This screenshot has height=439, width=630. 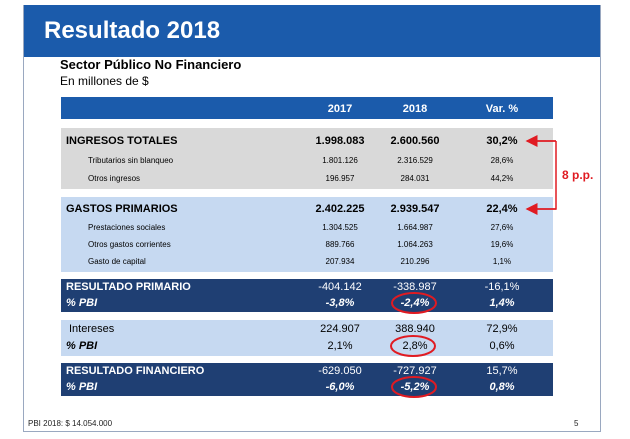 I want to click on financiero-pbi-2017: -6,0%, so click(x=340, y=387).